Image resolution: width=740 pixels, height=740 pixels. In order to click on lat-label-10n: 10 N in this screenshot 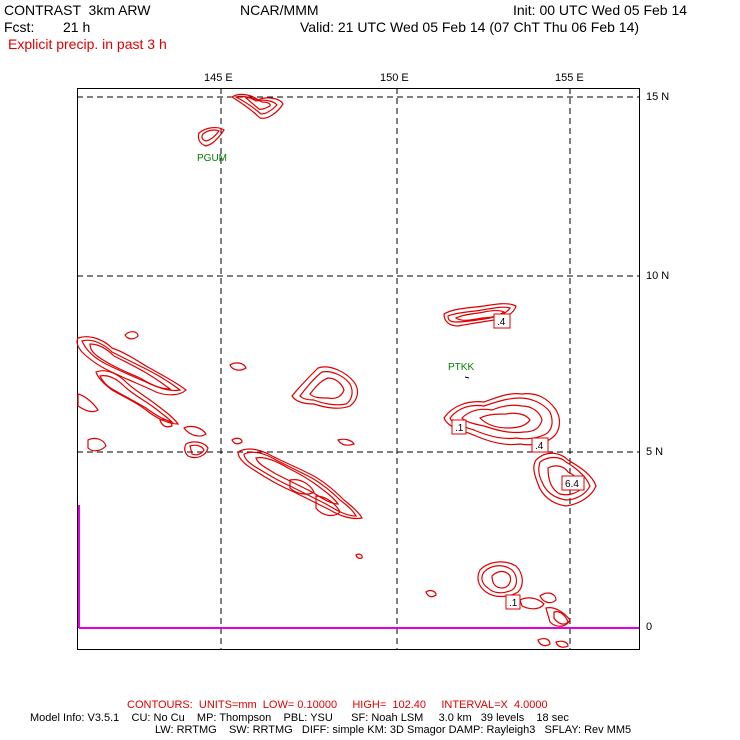, I will do `click(658, 276)`.